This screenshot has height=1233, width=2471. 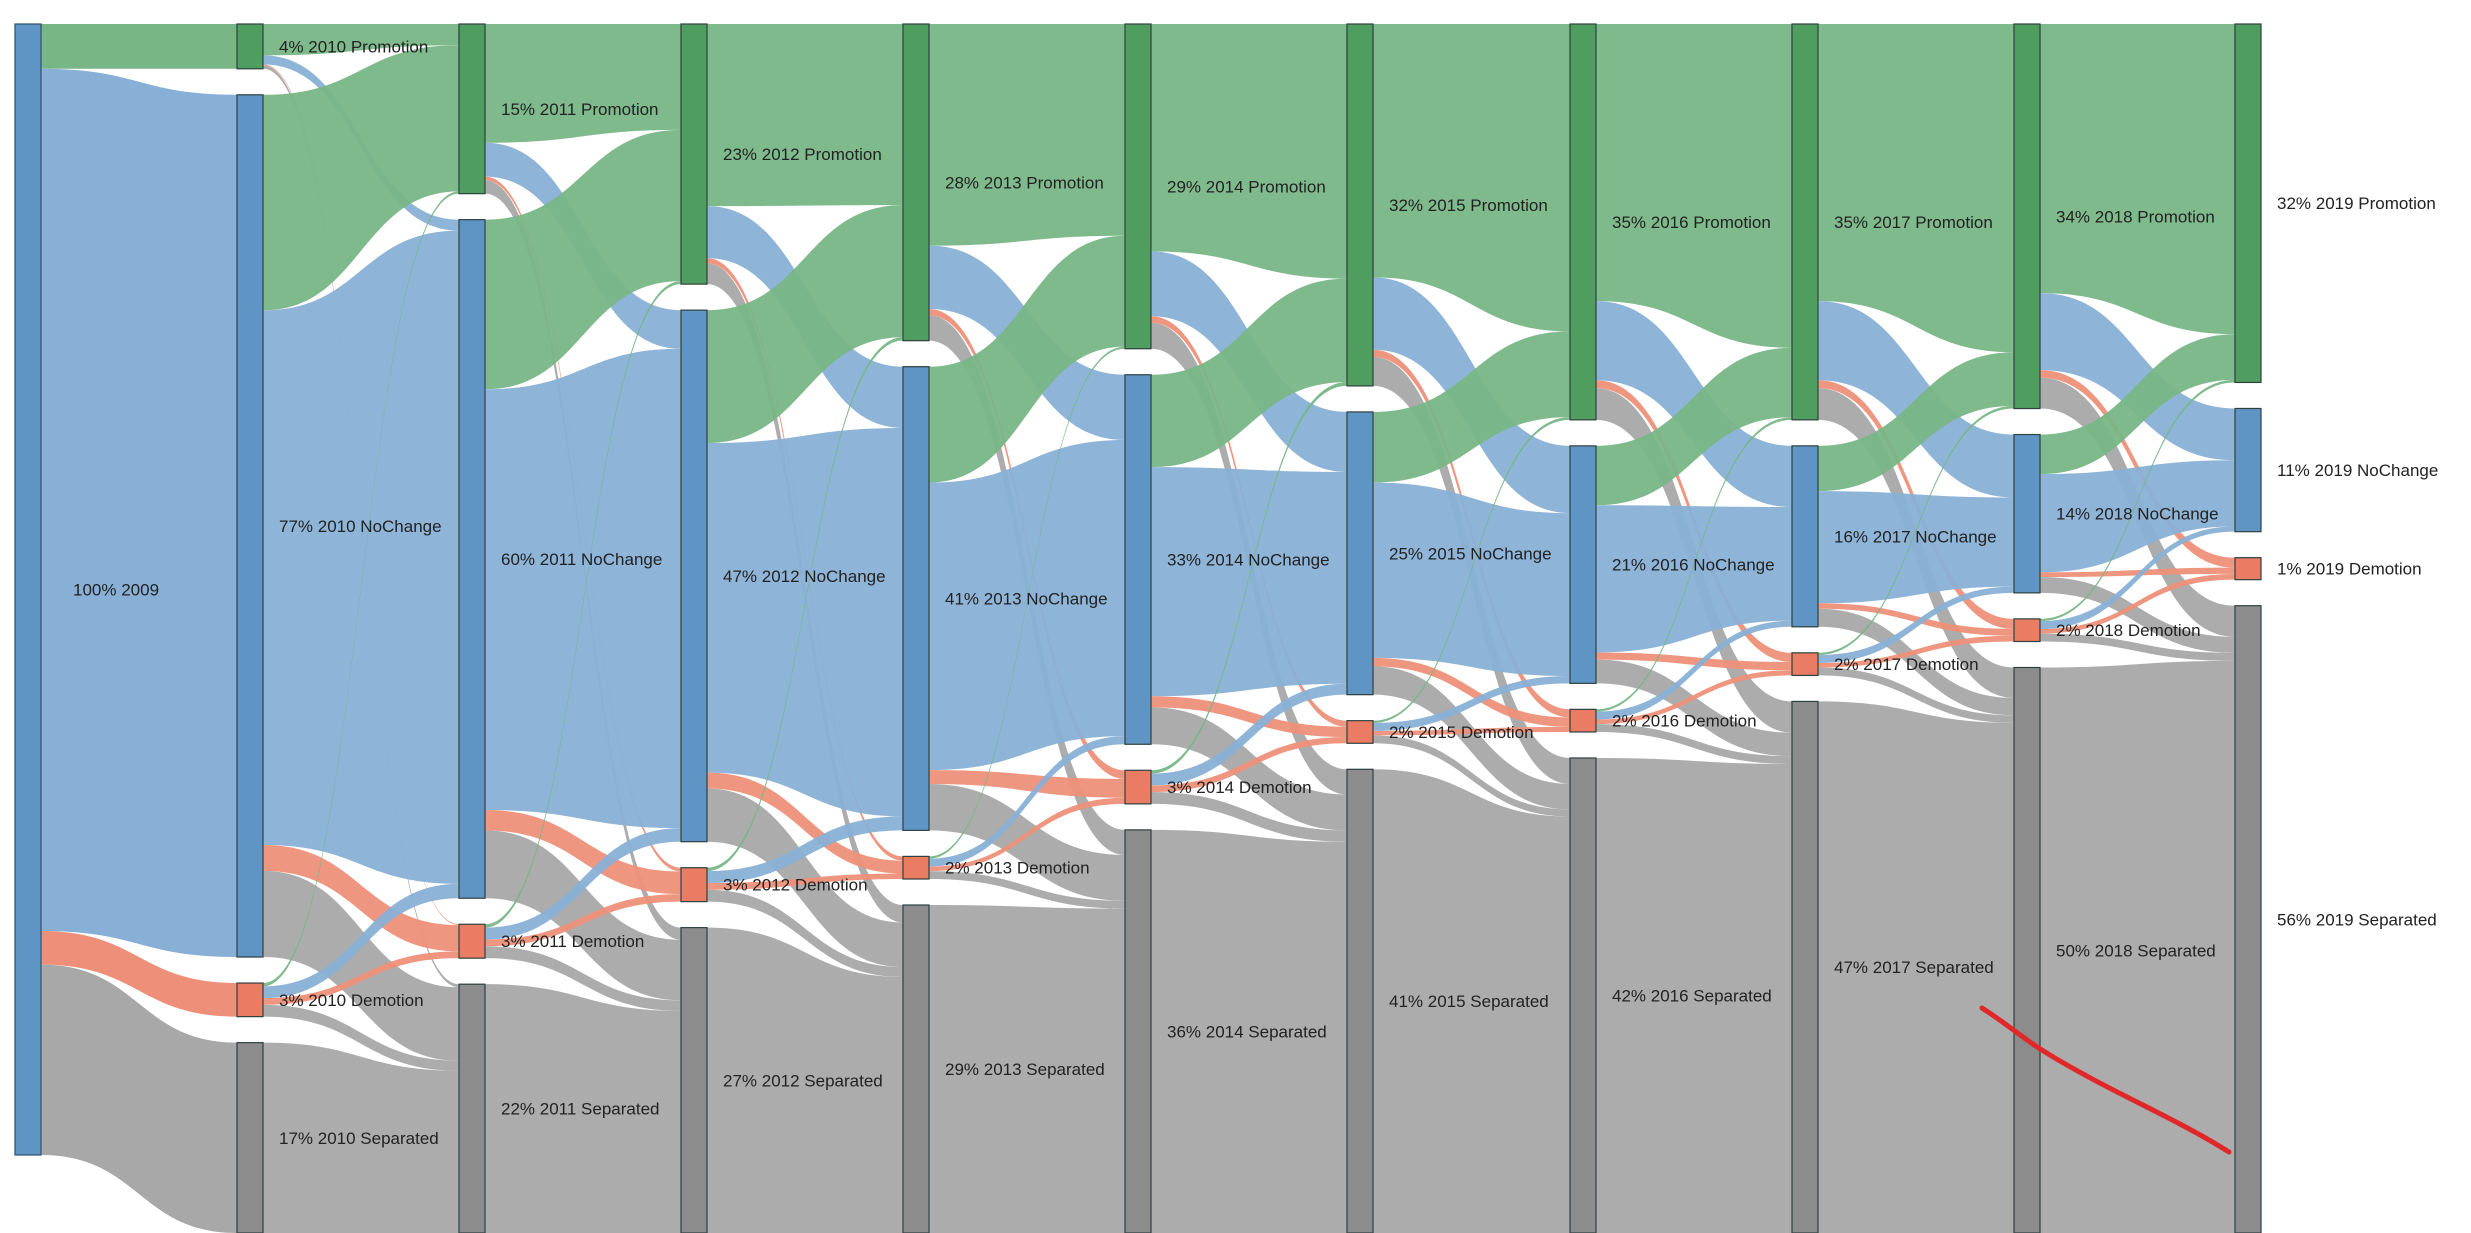 What do you see at coordinates (1027, 834) in the screenshot?
I see `link-2013-demotion-to-demotion` at bounding box center [1027, 834].